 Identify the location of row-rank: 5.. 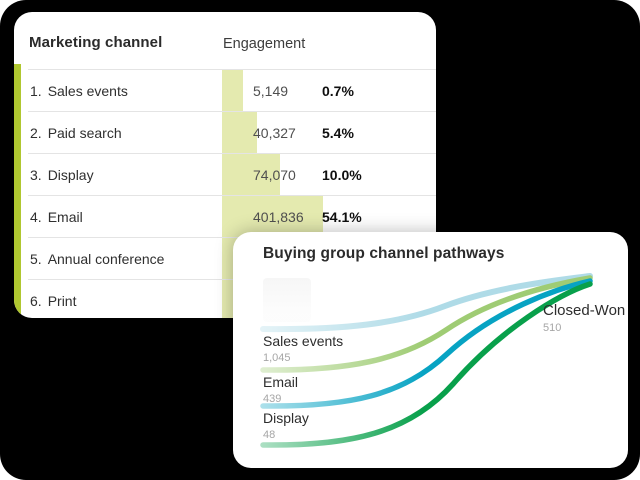
(36, 258).